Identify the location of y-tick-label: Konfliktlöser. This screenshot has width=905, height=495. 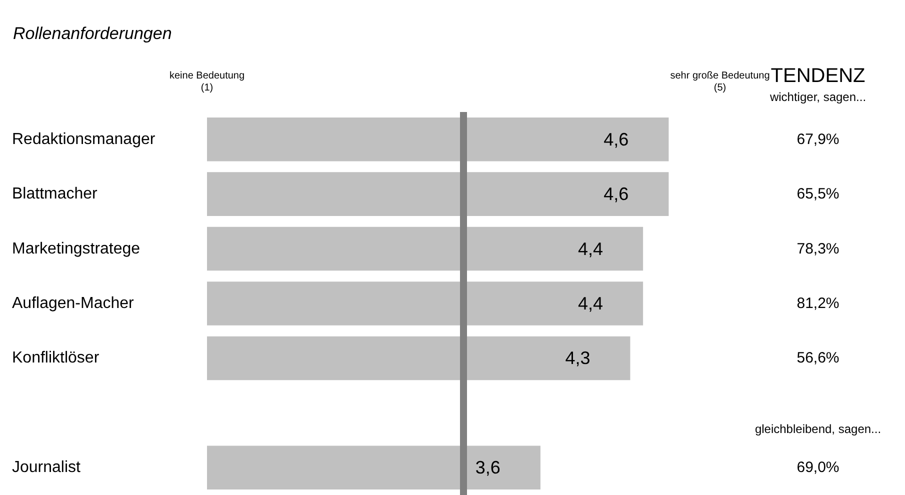
(56, 358).